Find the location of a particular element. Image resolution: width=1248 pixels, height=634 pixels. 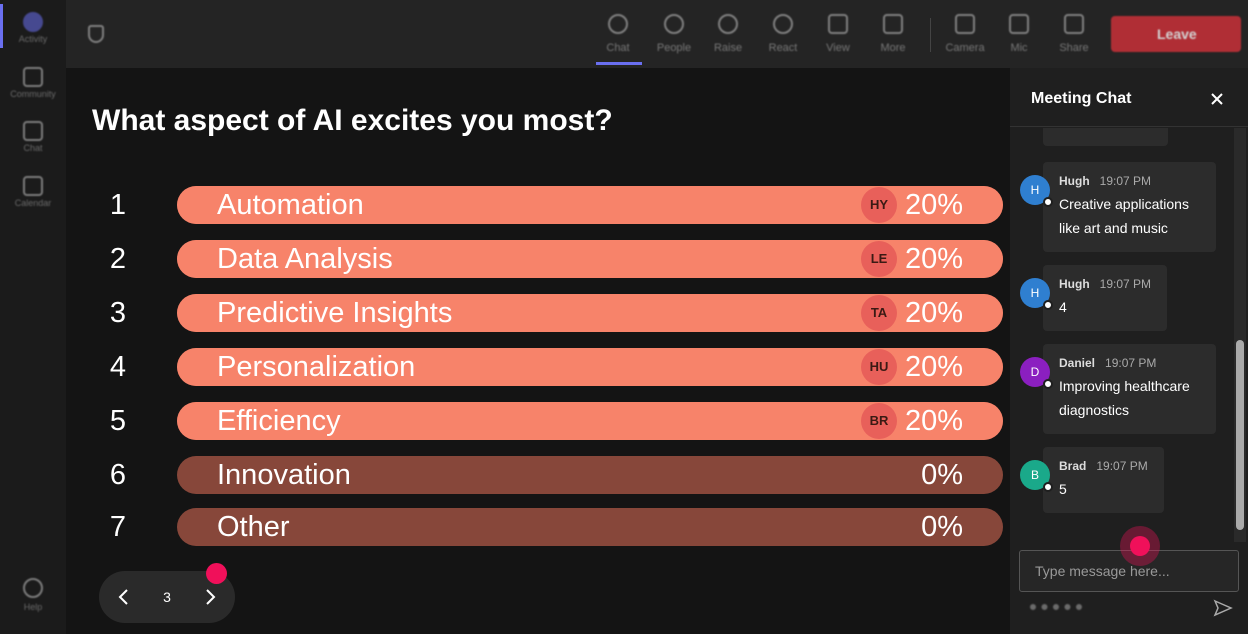

option-bar: Efficiency BR 20% is located at coordinates (590, 421).